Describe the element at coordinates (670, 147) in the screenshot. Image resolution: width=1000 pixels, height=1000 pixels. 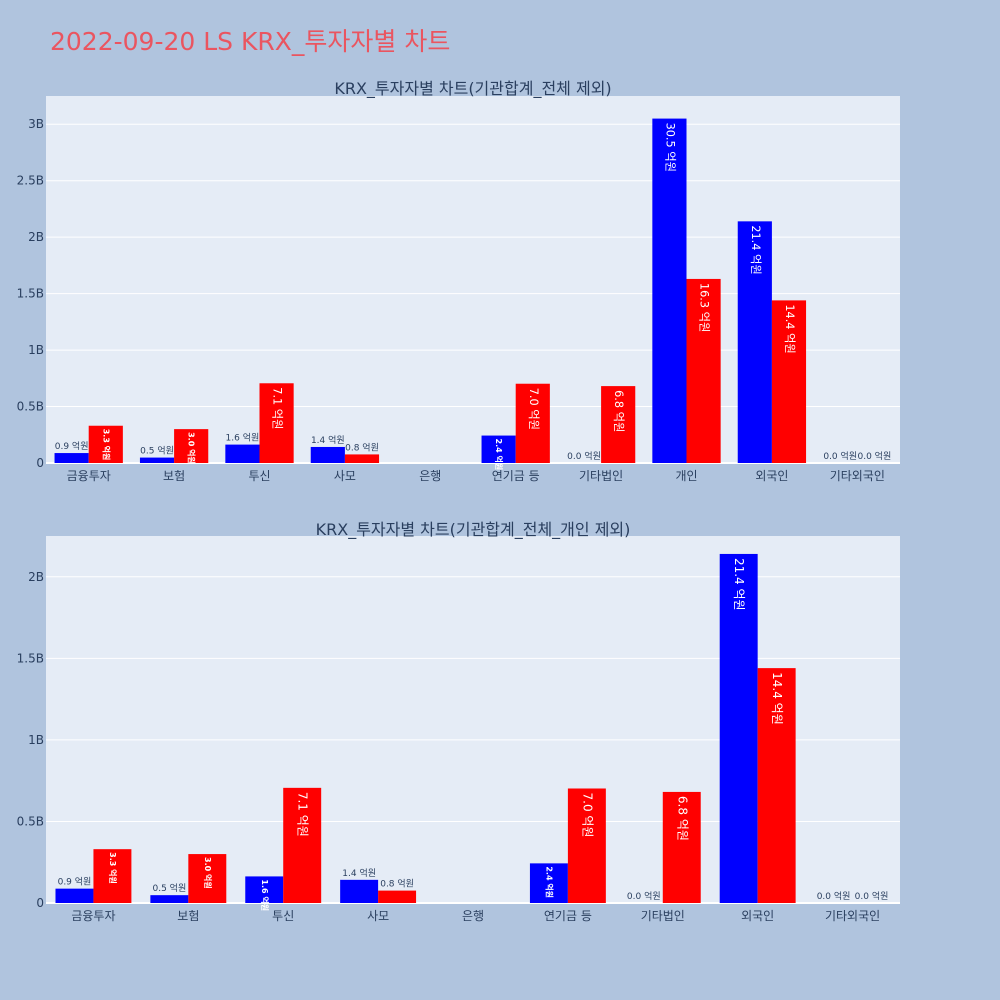
I see `bar-label: 30.5 억원` at that location.